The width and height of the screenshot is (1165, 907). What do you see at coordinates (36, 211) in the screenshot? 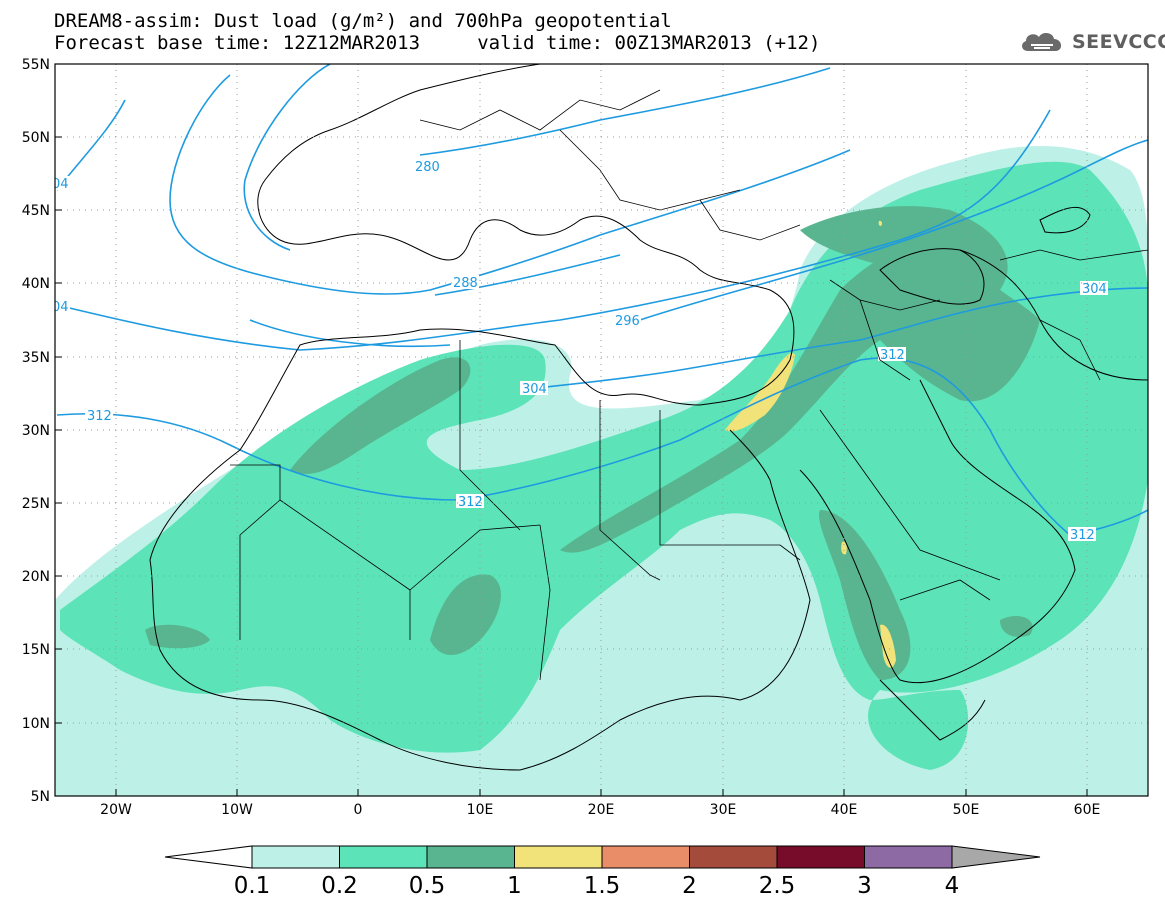
I see `lat-label: 45N` at bounding box center [36, 211].